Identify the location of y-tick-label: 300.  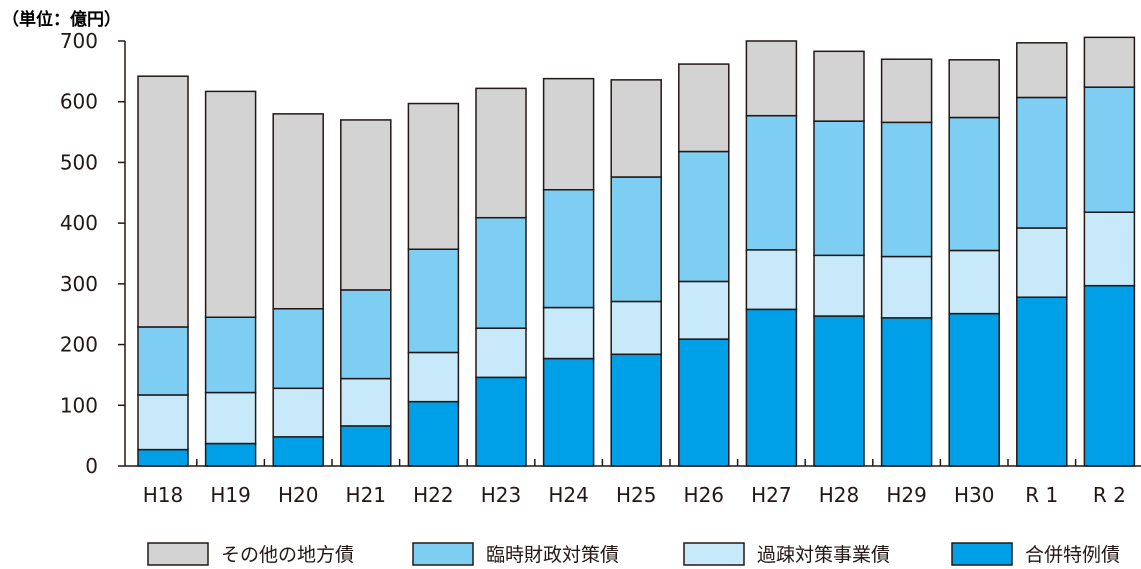
(79, 284).